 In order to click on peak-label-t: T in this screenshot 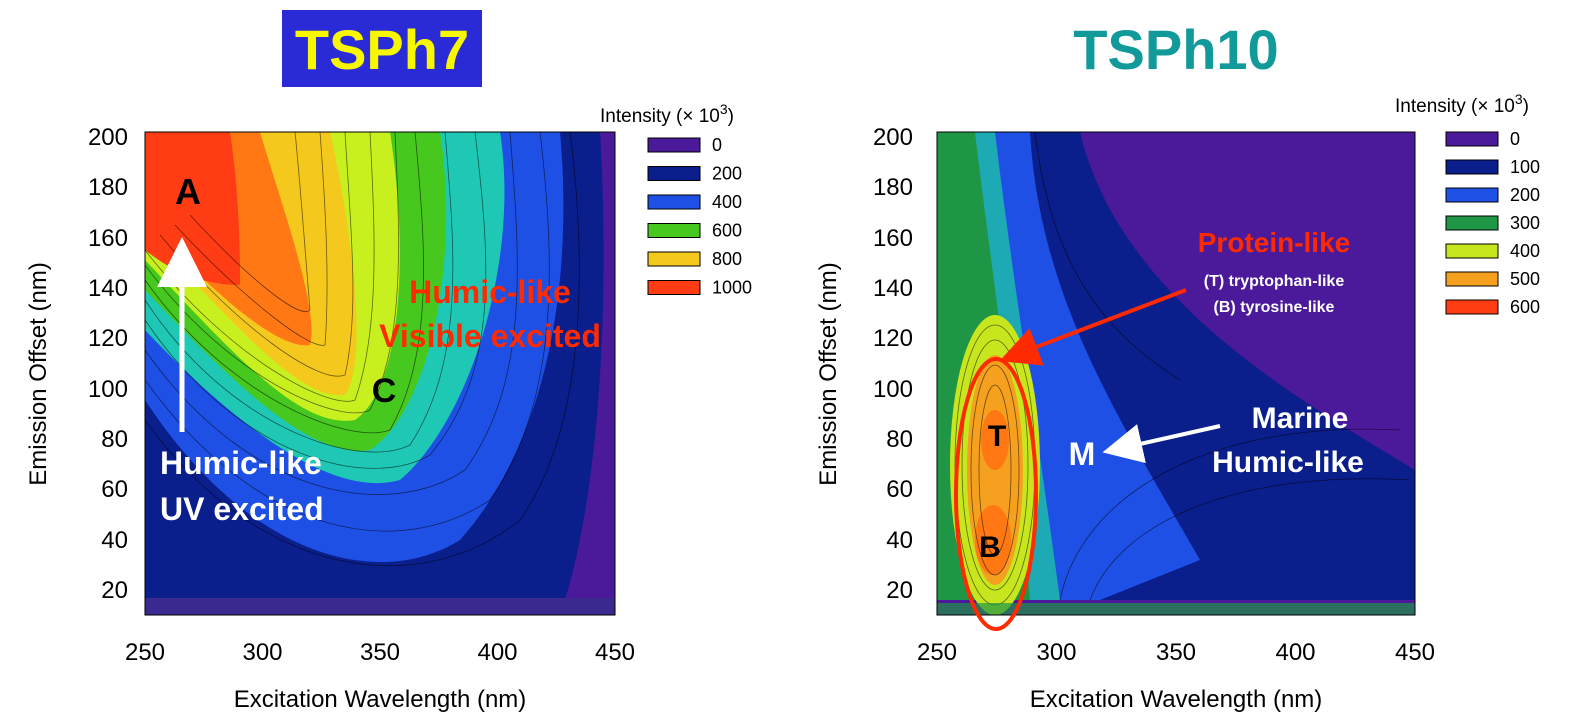, I will do `click(997, 436)`.